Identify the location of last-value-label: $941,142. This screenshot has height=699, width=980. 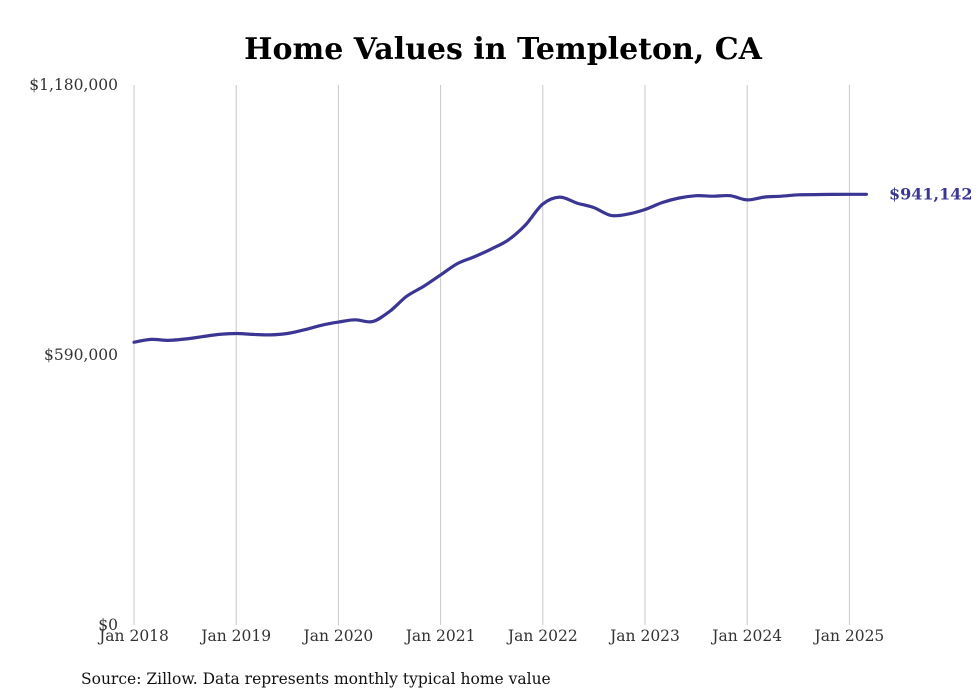
(931, 193).